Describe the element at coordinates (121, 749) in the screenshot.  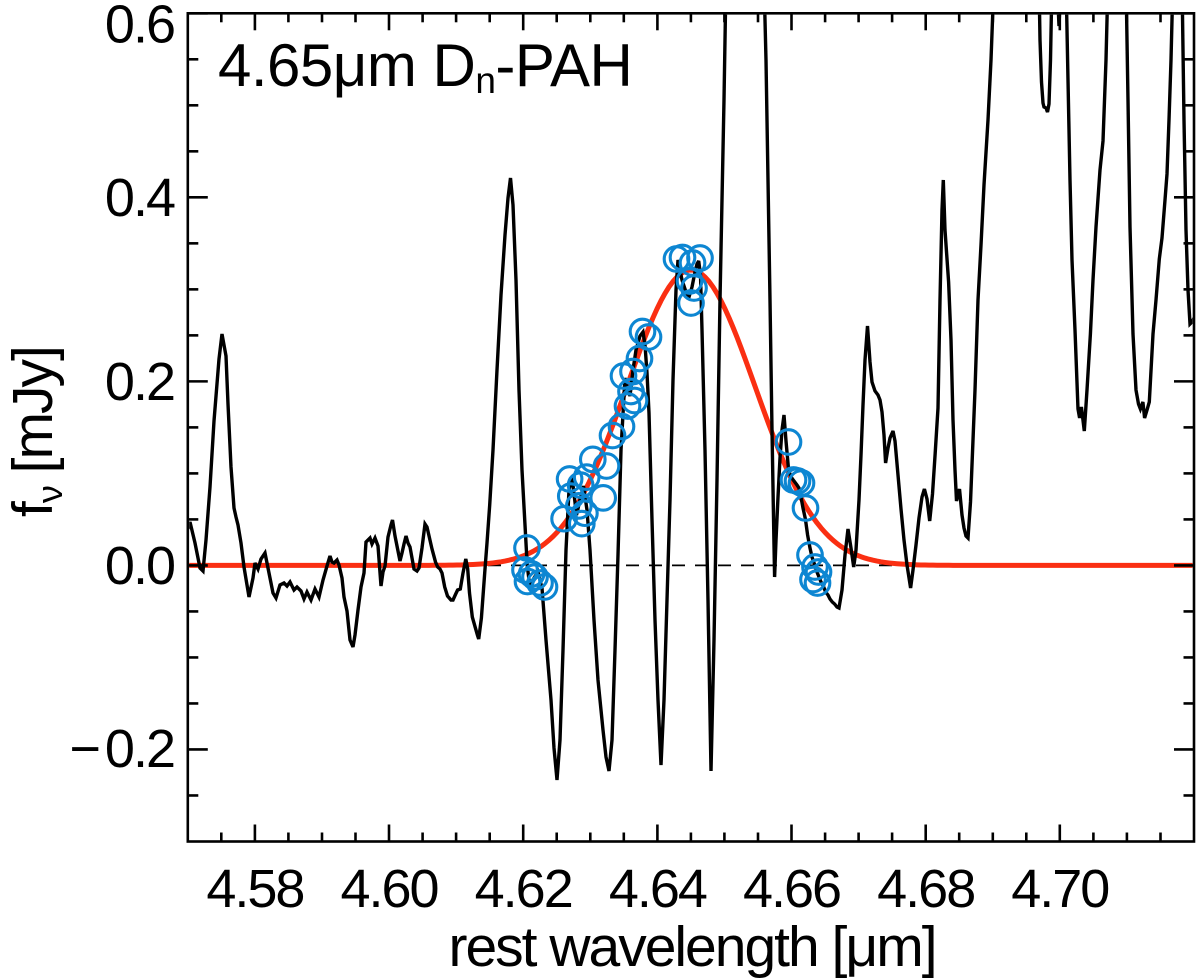
I see `svg-text: −0.2` at that location.